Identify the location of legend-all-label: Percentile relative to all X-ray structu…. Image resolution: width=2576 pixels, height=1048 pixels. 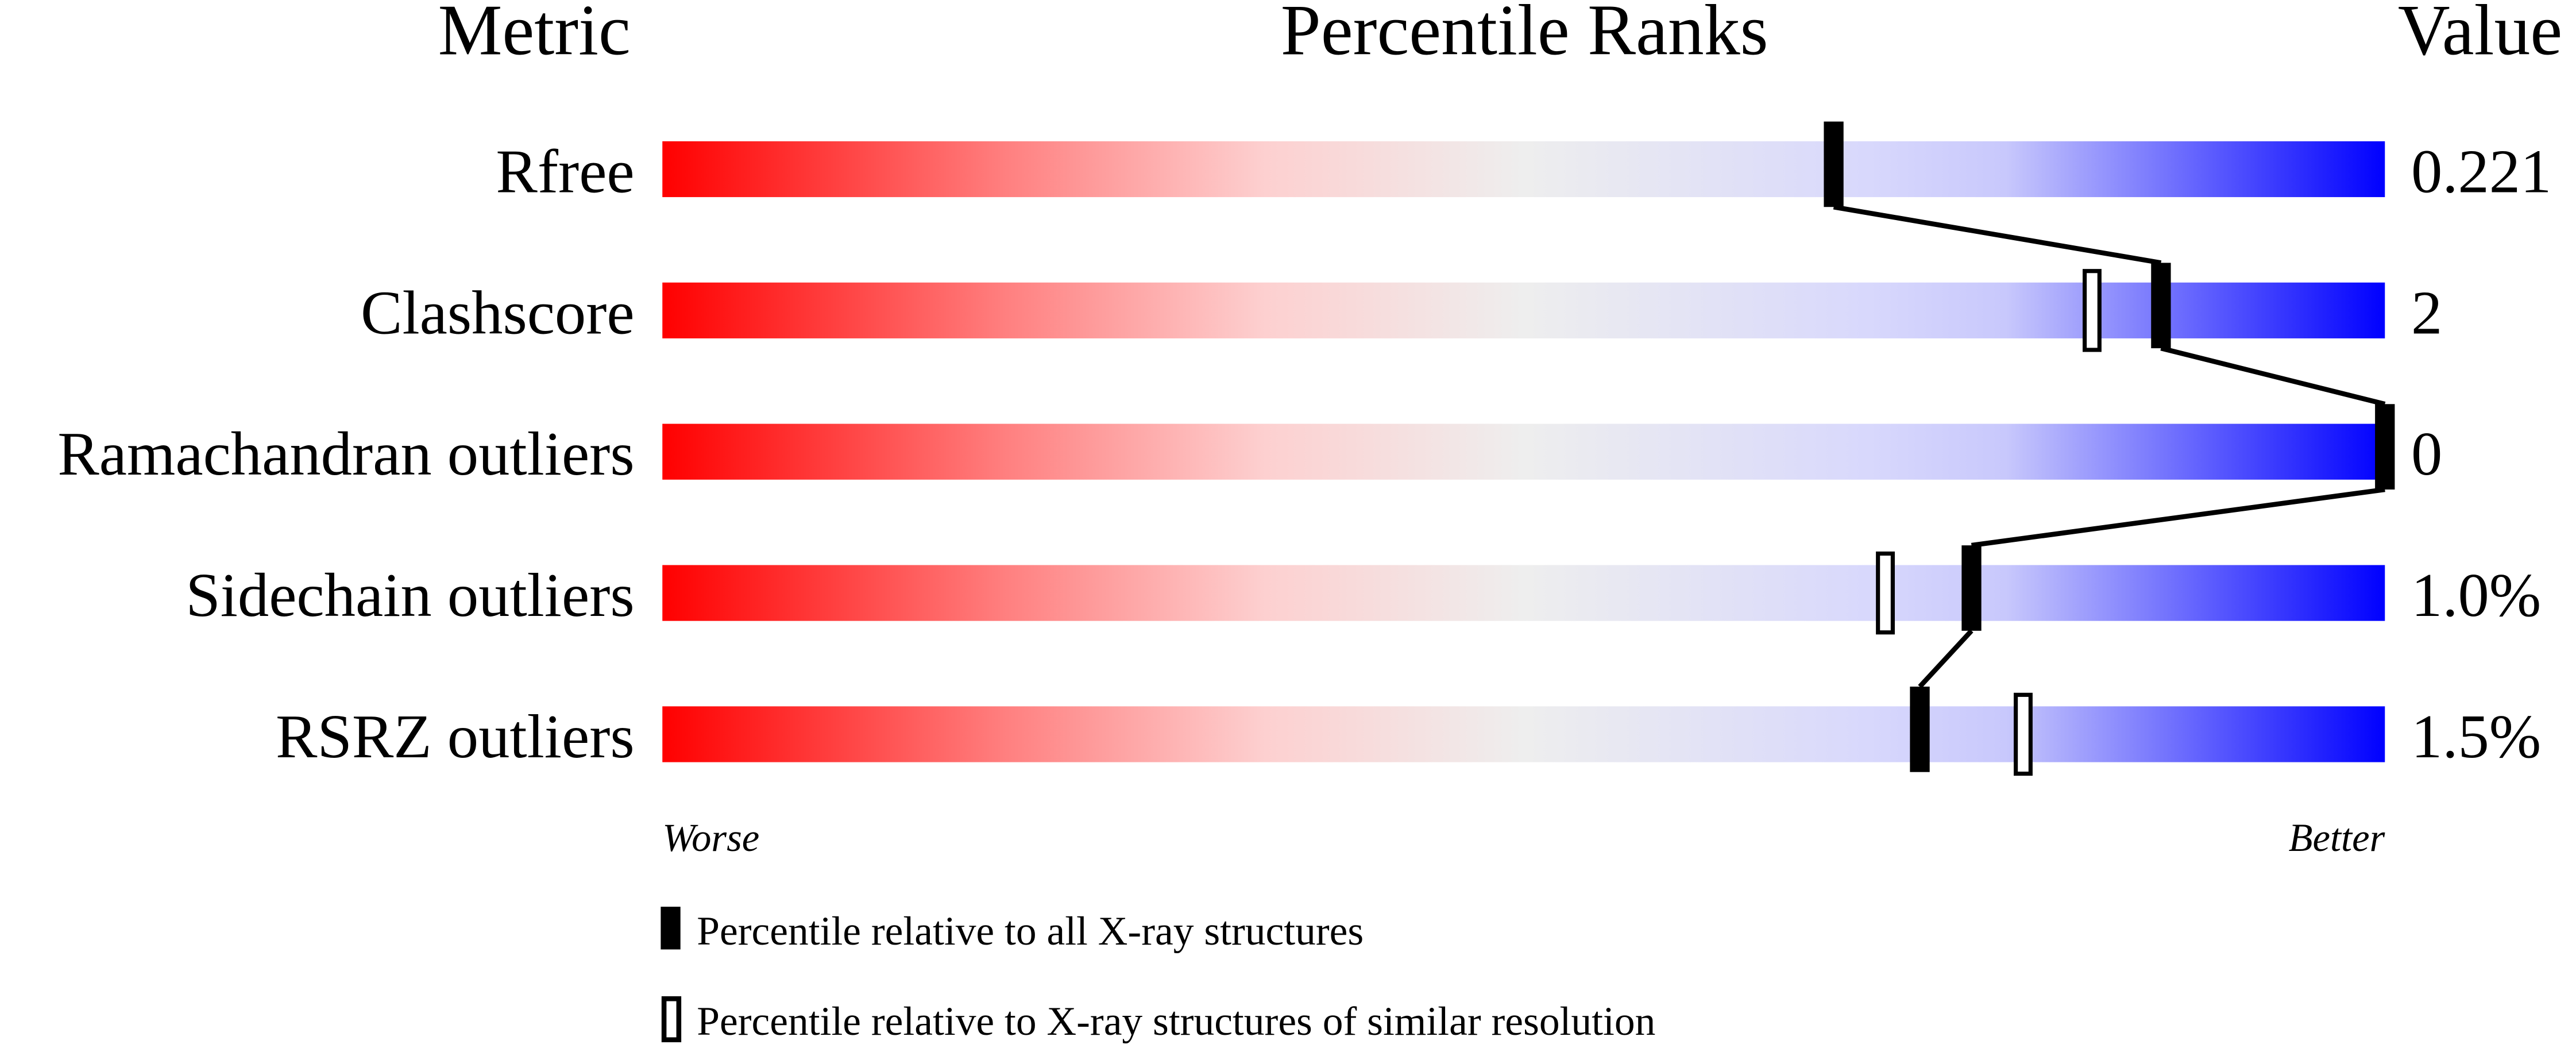
(1030, 931).